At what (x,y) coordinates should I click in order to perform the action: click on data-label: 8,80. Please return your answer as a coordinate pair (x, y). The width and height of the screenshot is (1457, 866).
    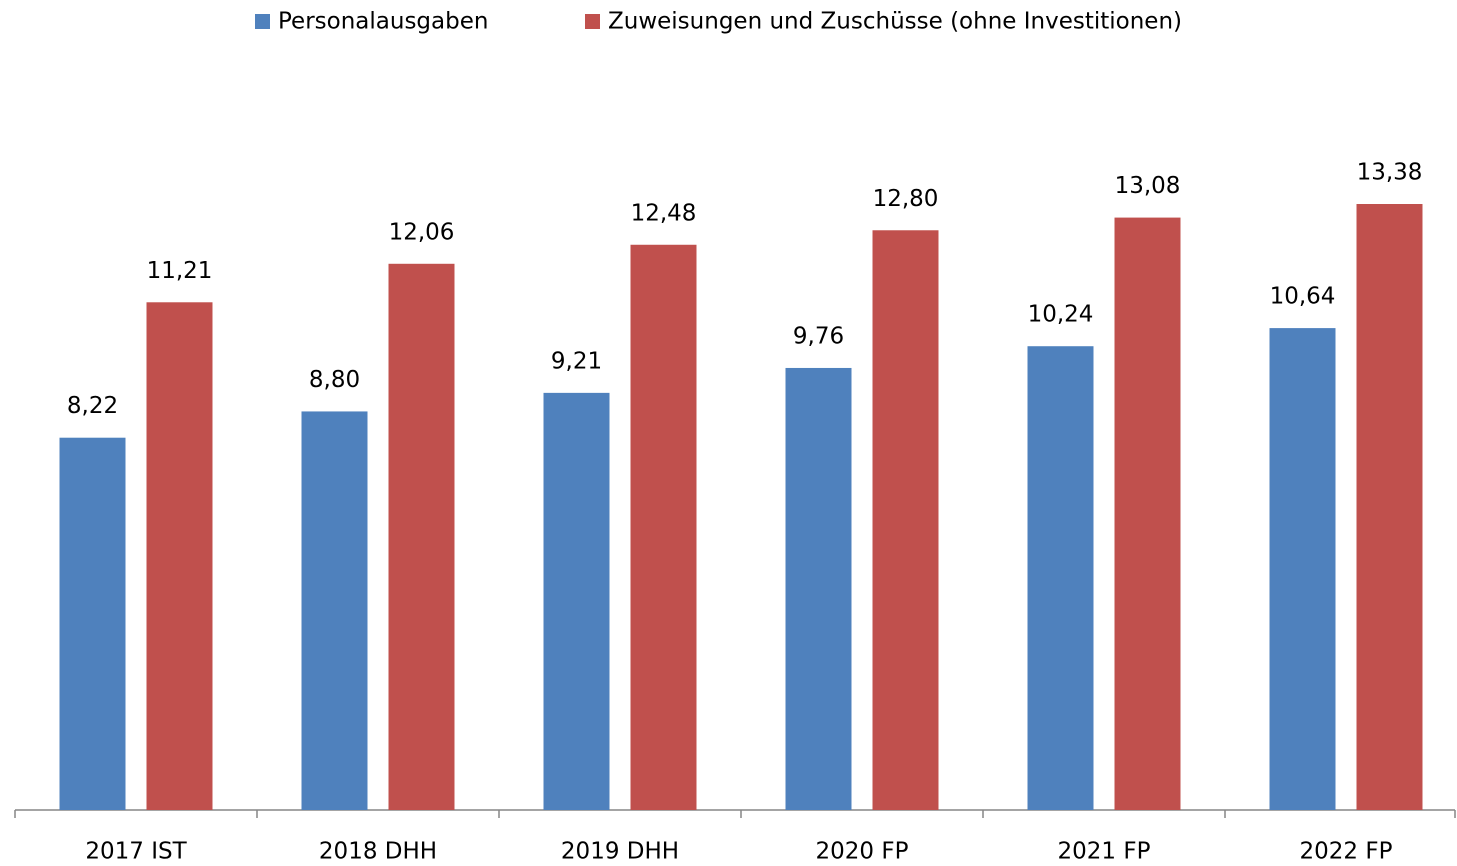
    Looking at the image, I should click on (334, 380).